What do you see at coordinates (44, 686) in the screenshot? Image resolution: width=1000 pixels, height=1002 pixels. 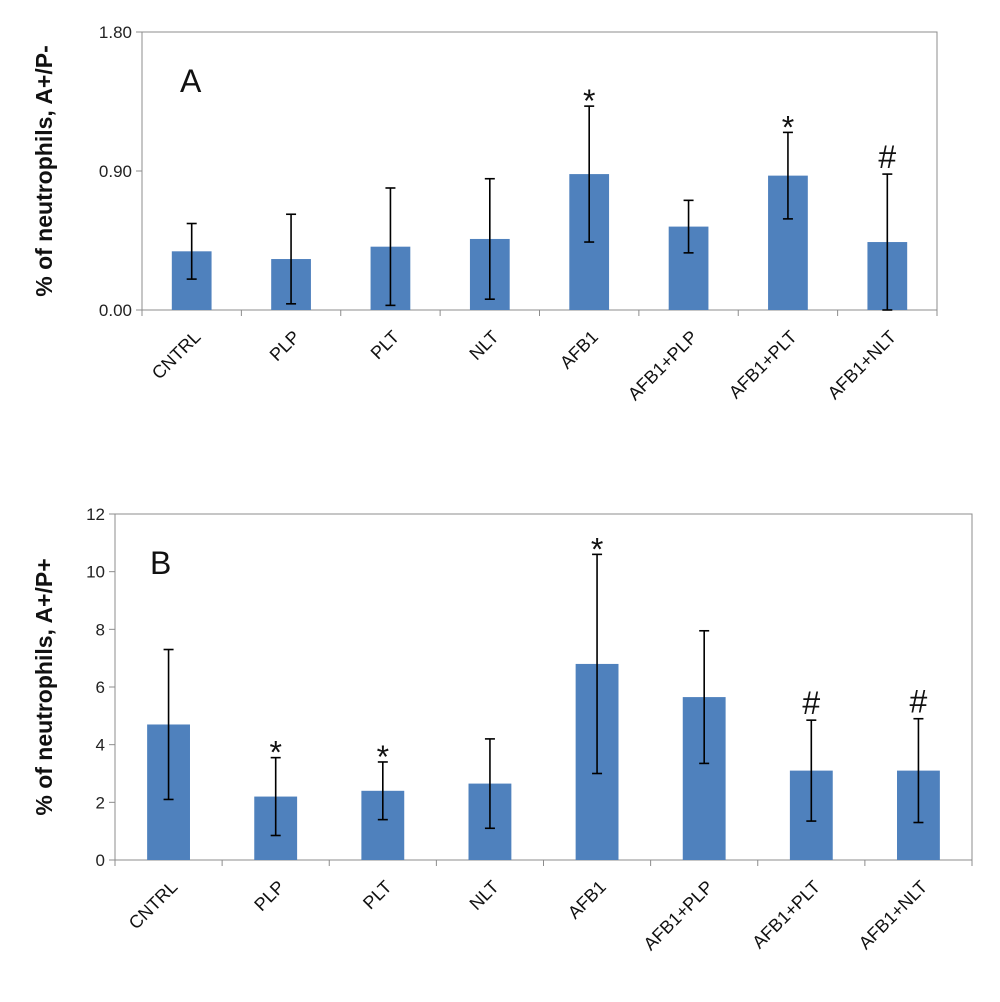 I see `y-axis-label: % of neutrophils, A+/P+` at bounding box center [44, 686].